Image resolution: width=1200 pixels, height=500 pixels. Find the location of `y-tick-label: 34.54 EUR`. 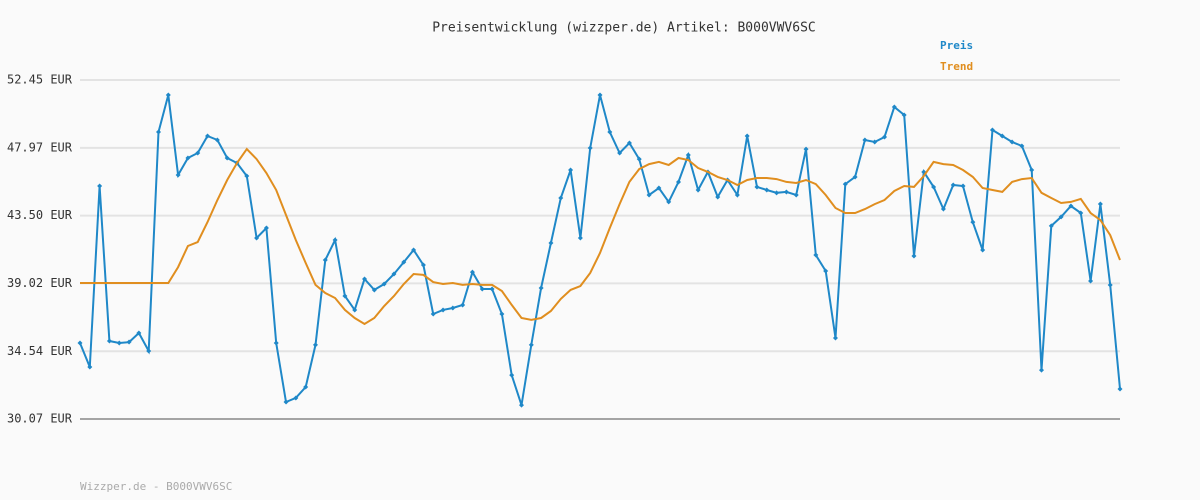

y-tick-label: 34.54 EUR is located at coordinates (40, 351).